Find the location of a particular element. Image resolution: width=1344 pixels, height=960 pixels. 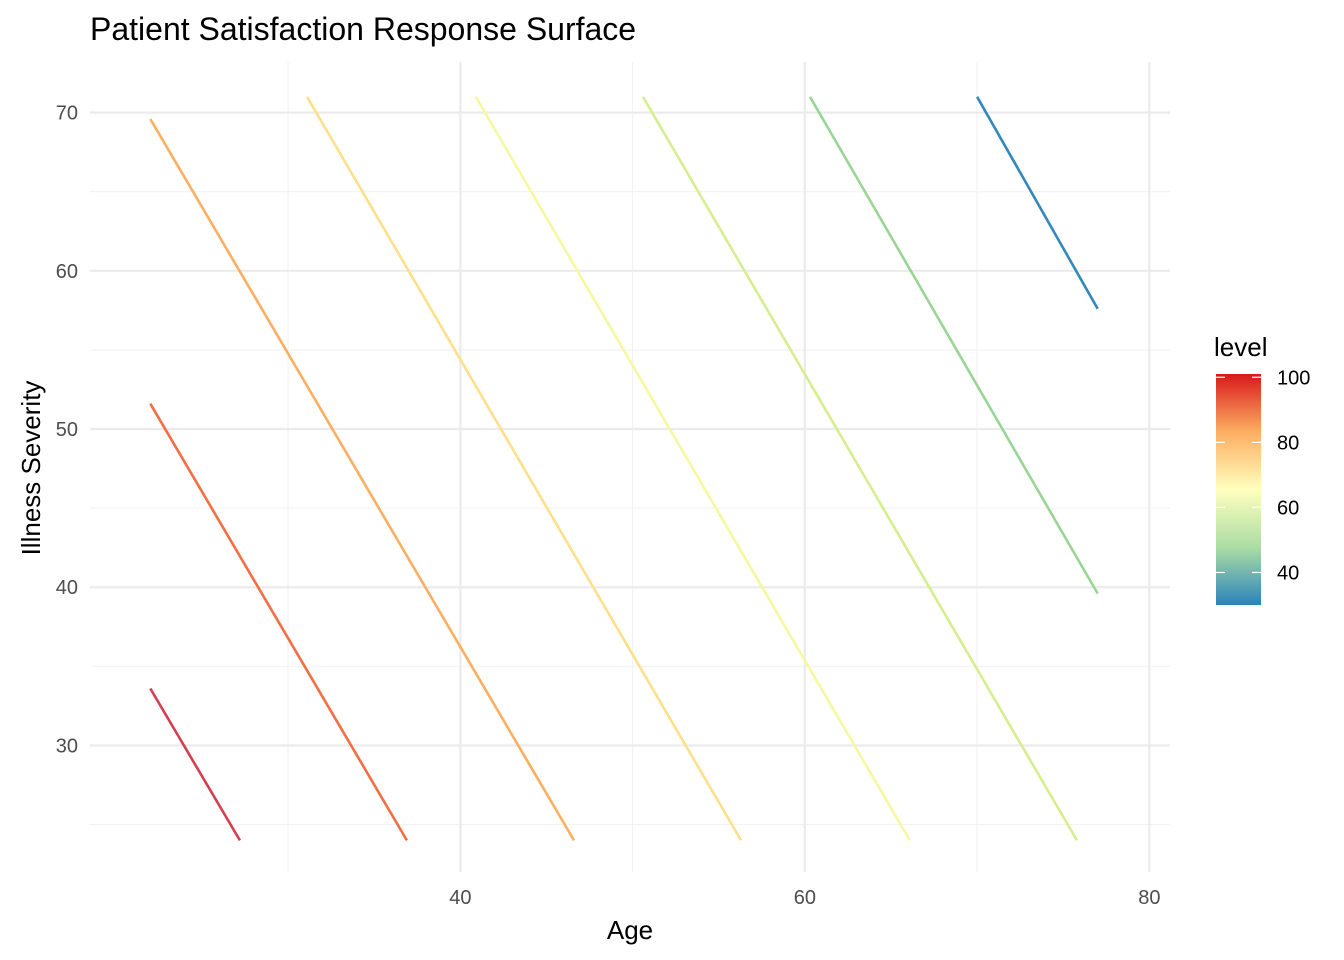

y-tick-label: 70 is located at coordinates (67, 114).